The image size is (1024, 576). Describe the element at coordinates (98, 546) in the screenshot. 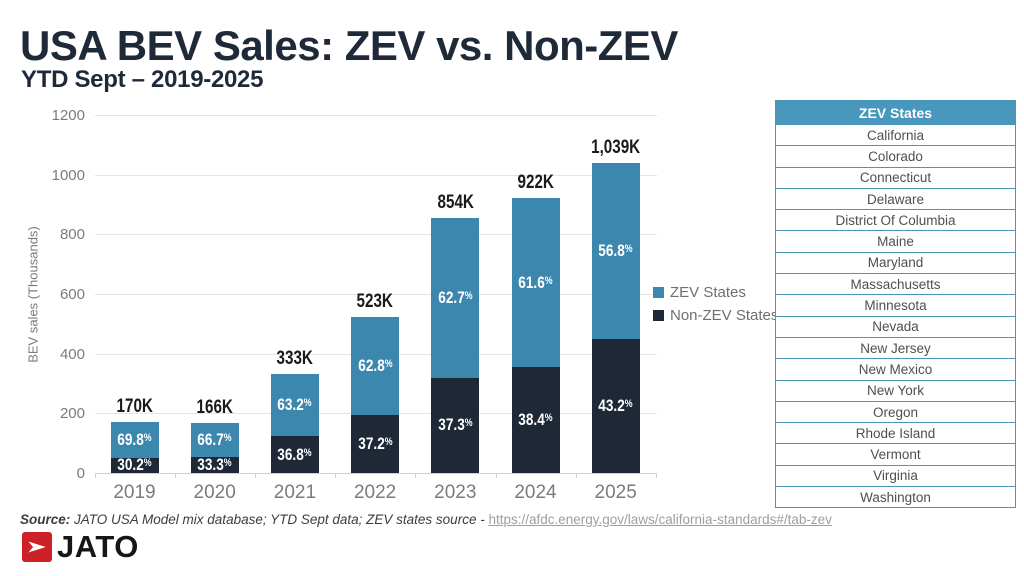

I see `jato-logo-text: JATO` at that location.